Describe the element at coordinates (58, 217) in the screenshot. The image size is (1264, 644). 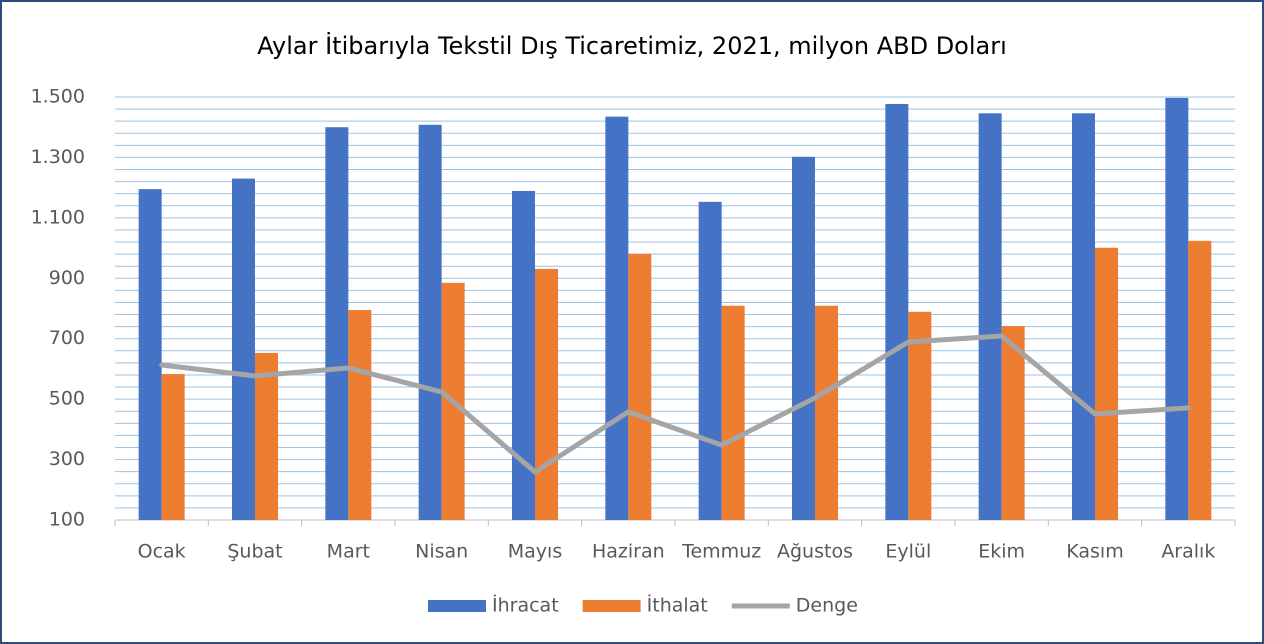
I see `y-tick-label: 1.100` at that location.